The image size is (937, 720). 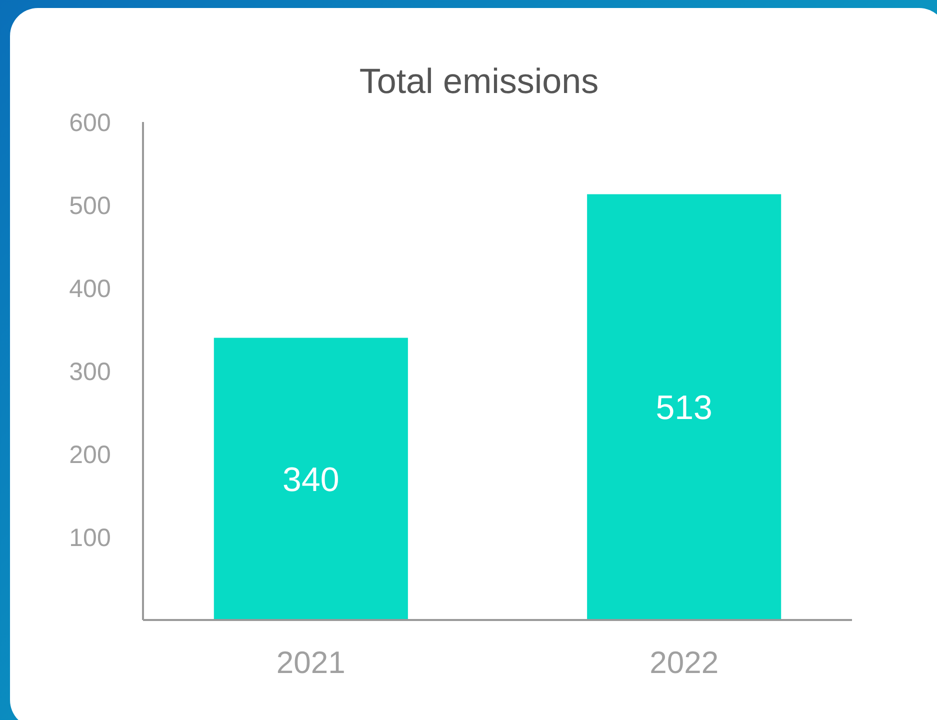 What do you see at coordinates (90, 455) in the screenshot?
I see `y-tick-label: 200` at bounding box center [90, 455].